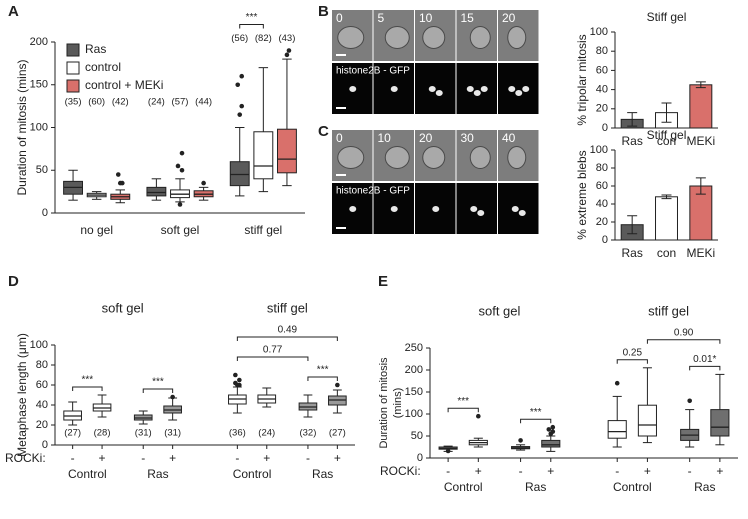 This screenshot has height=519, width=748. What do you see at coordinates (509, 138) in the screenshot?
I see `frame-time: 40` at bounding box center [509, 138].